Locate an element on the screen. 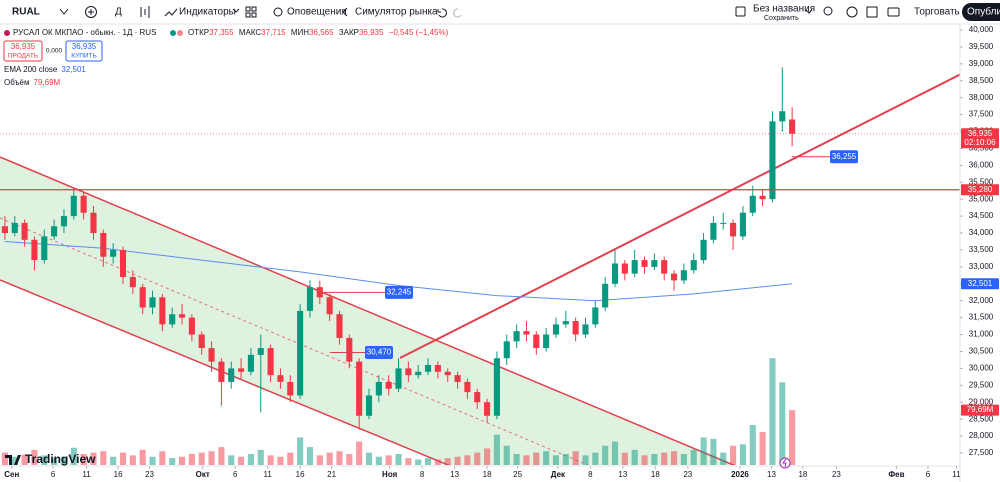 Image resolution: width=1000 pixels, height=482 pixels. add-symbol-icon is located at coordinates (91, 12).